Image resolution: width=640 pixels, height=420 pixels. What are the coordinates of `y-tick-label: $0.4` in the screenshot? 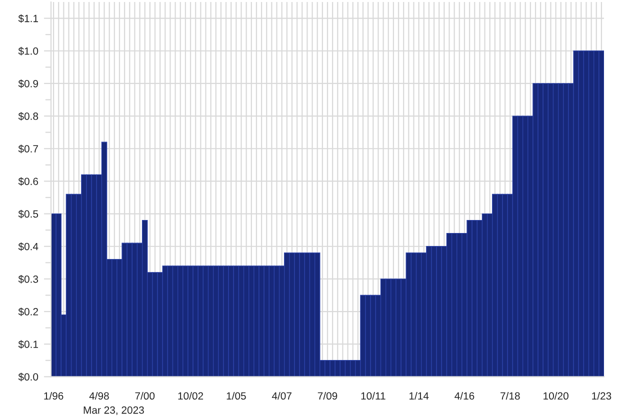 It's located at (28, 246).